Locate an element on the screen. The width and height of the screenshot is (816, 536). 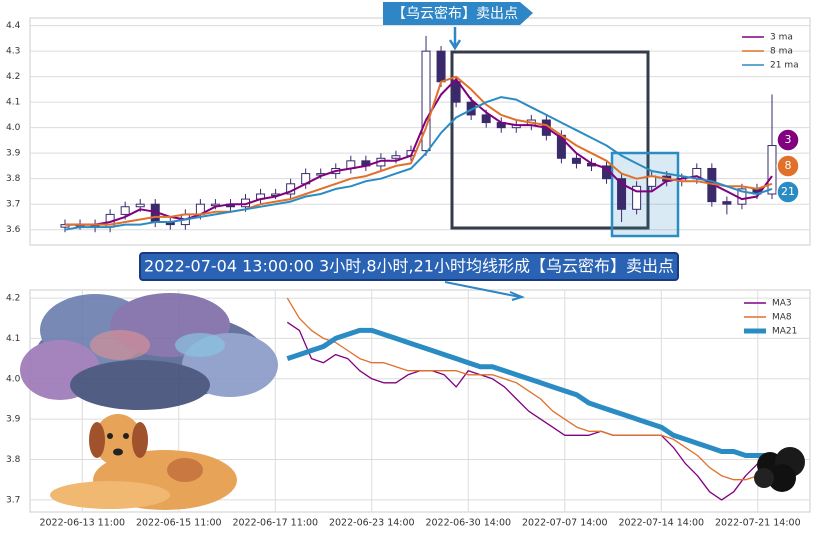
x-tick-label: 2022-06-23 14:00 is located at coordinates (372, 523).